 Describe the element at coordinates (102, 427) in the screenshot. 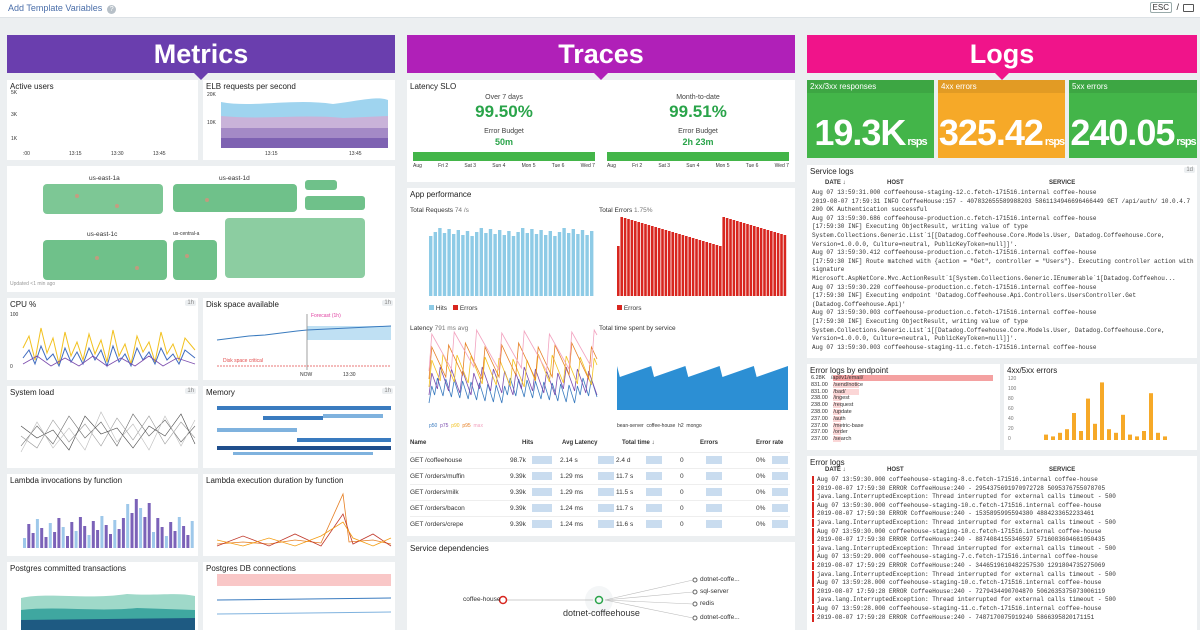

I see `widget-system-load: System load 1h` at that location.